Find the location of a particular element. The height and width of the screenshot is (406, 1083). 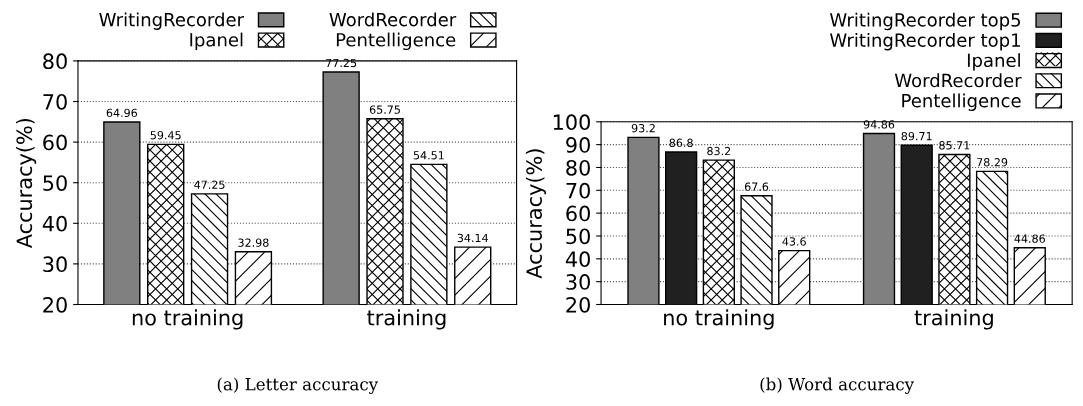

legend-label: WritingRecorder is located at coordinates (172, 21).